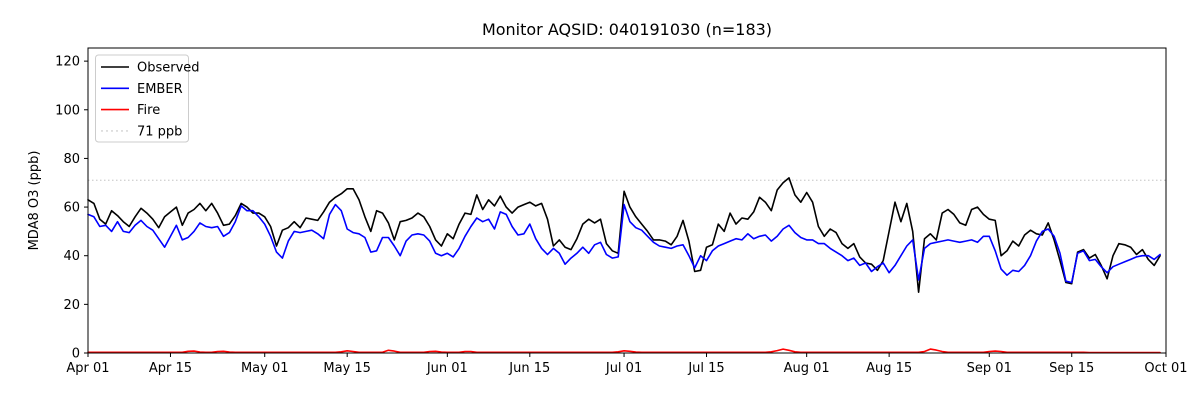 This screenshot has height=400, width=1200. Describe the element at coordinates (623, 368) in the screenshot. I see `x-tick-label: Jul 01` at that location.